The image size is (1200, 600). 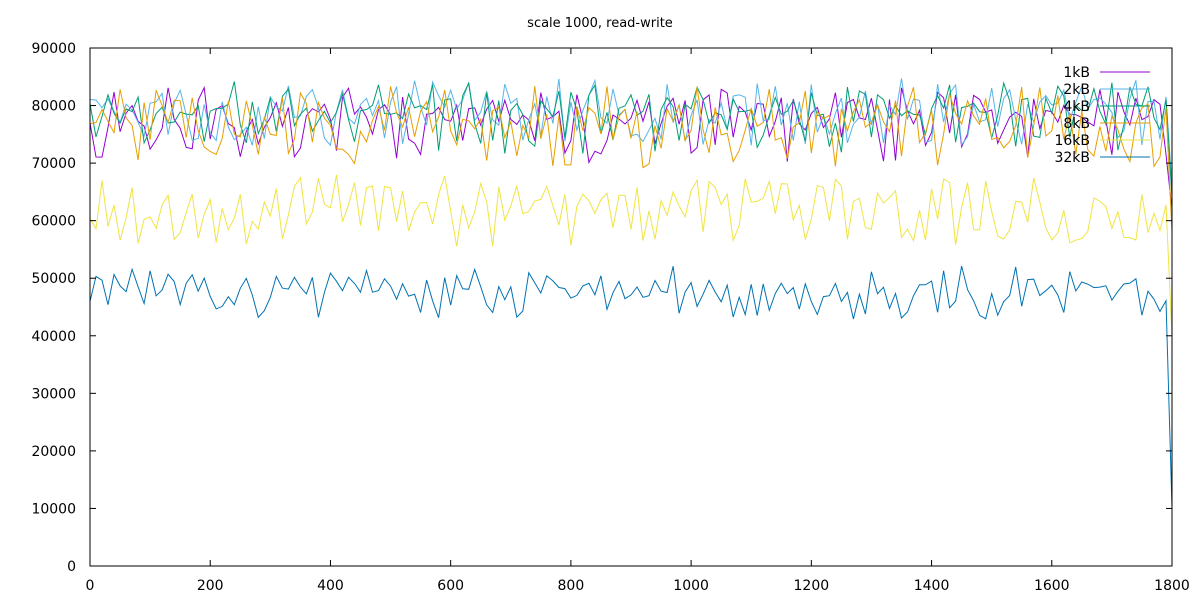 What do you see at coordinates (53, 222) in the screenshot?
I see `y-tick-label: 60000` at bounding box center [53, 222].